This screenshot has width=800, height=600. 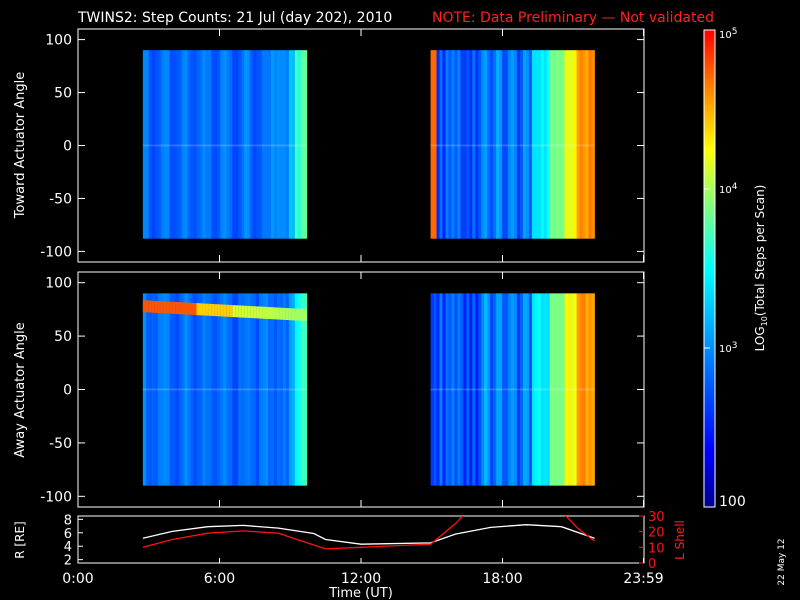 I want to click on away-ytick-label: 100, so click(x=58, y=284).